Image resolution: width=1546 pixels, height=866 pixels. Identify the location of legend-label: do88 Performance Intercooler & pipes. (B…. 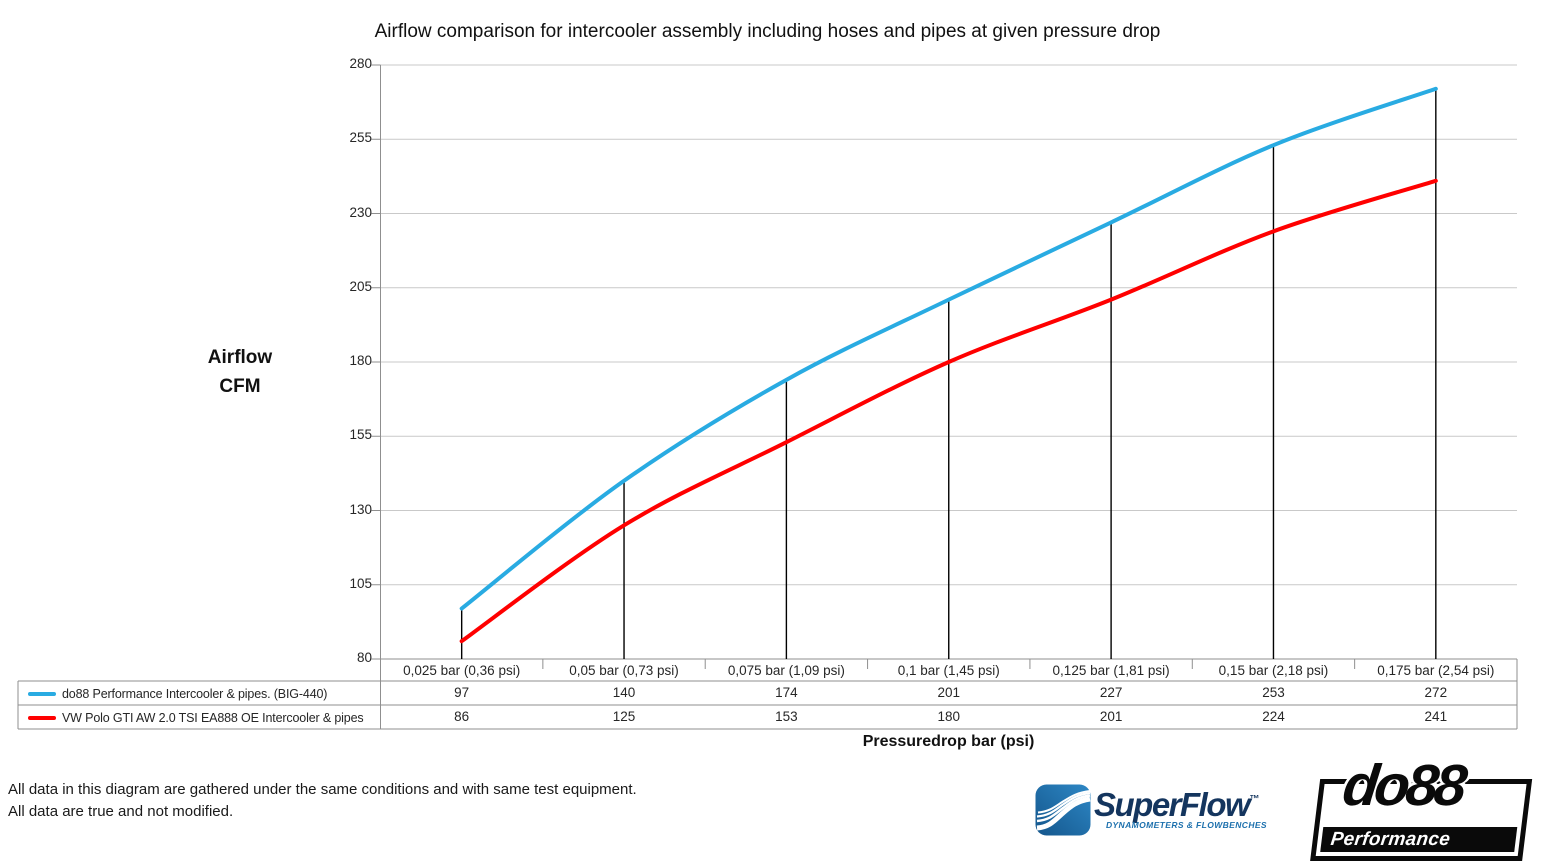
(195, 693).